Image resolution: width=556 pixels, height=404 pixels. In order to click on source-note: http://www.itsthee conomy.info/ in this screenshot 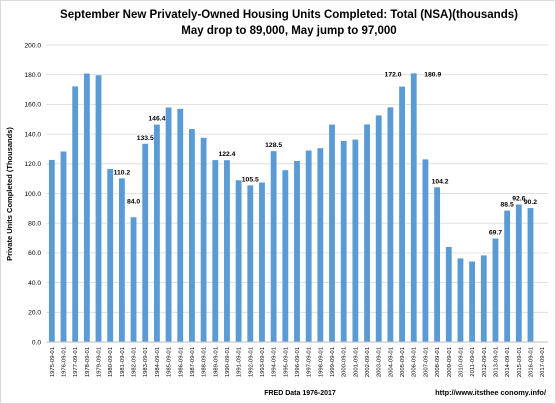, I will do `click(490, 392)`.